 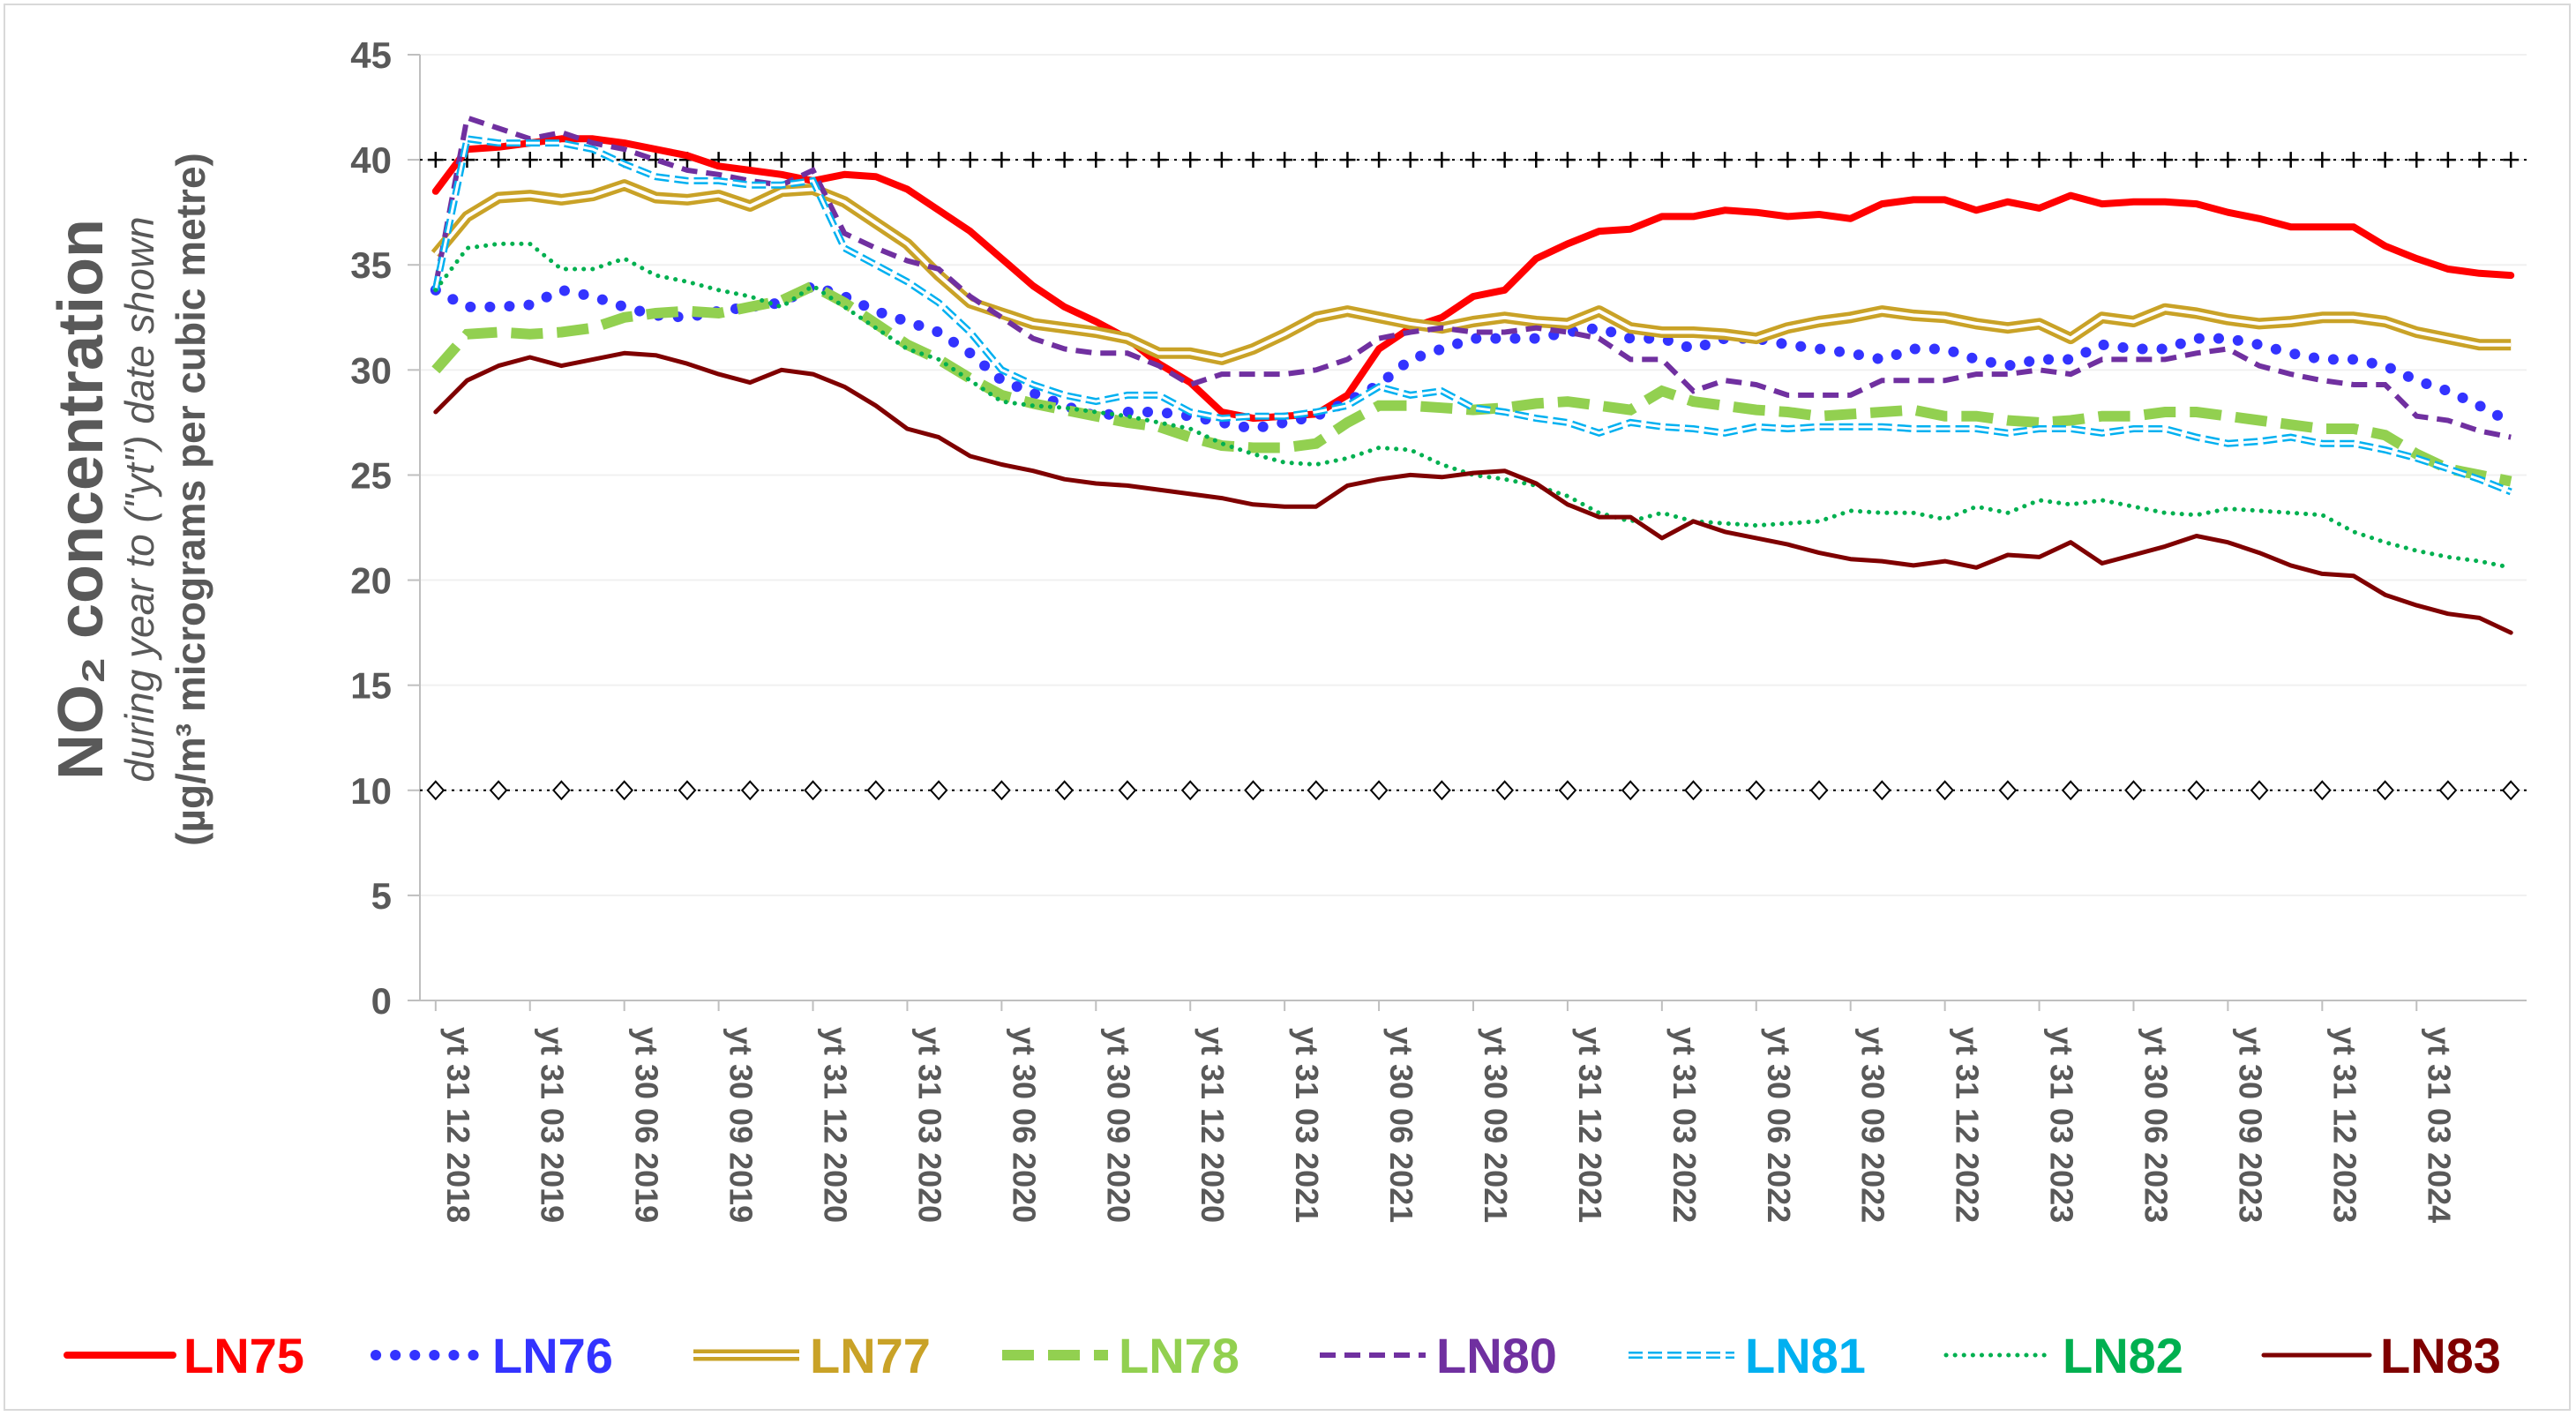 I want to click on x-tick-label: yt 30 09 2020, so click(x=1118, y=1125).